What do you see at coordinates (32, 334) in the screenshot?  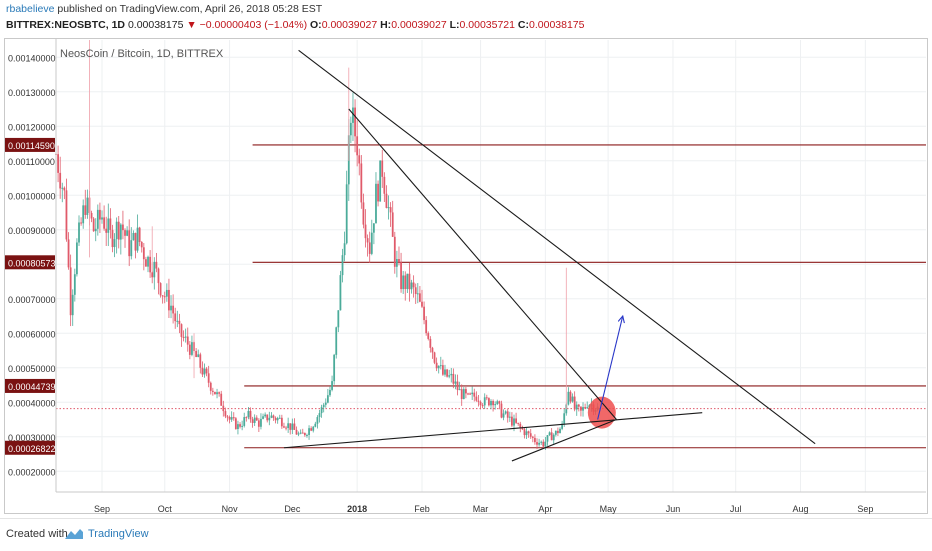 I see `y-tick-label: 0.00060000` at bounding box center [32, 334].